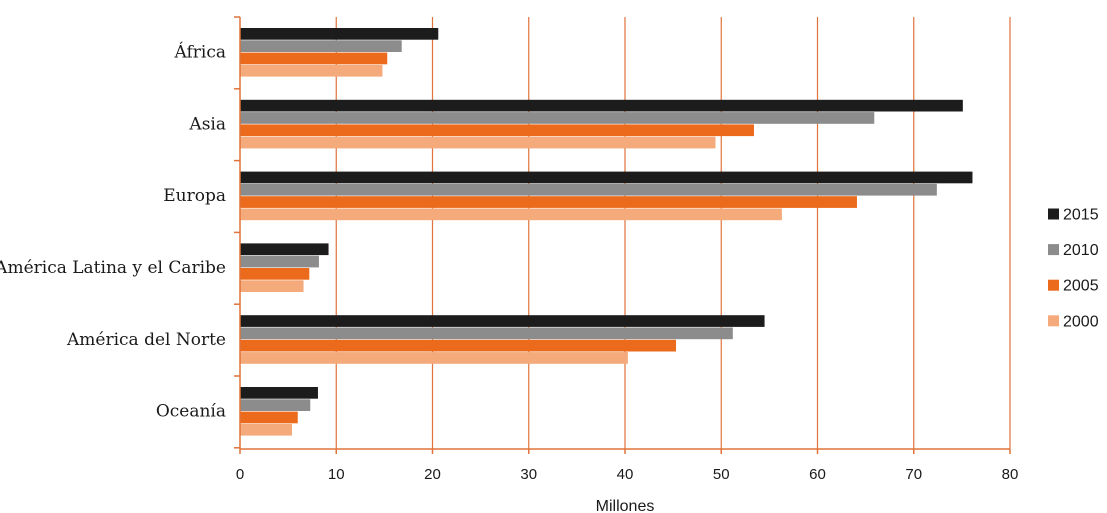  Describe the element at coordinates (913, 474) in the screenshot. I see `x-tick-label: 70` at that location.